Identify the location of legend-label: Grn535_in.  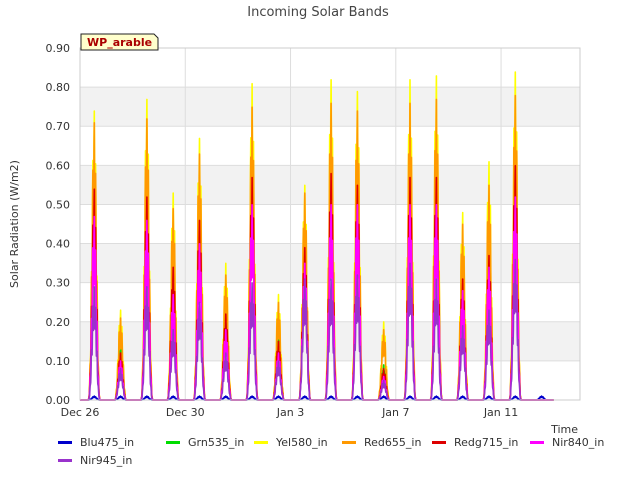
(216, 442).